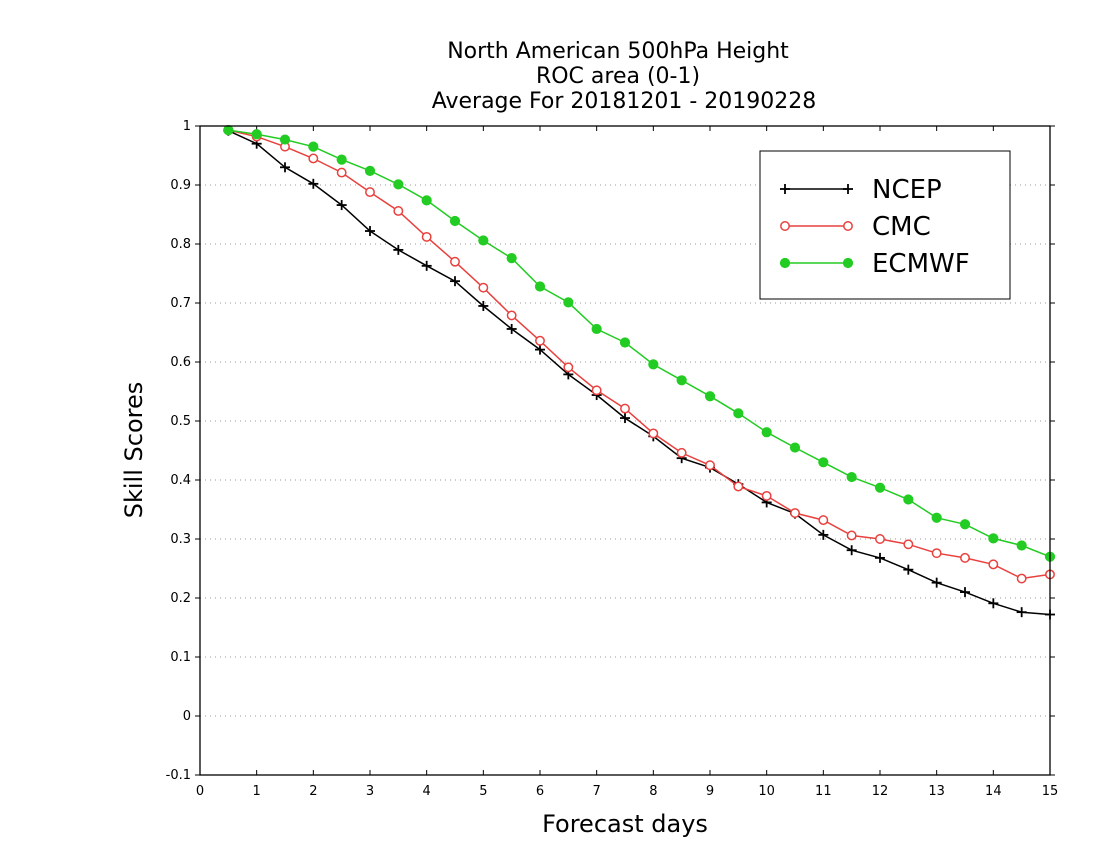 The width and height of the screenshot is (1100, 850). What do you see at coordinates (200, 791) in the screenshot?
I see `x-tick-label: 0` at bounding box center [200, 791].